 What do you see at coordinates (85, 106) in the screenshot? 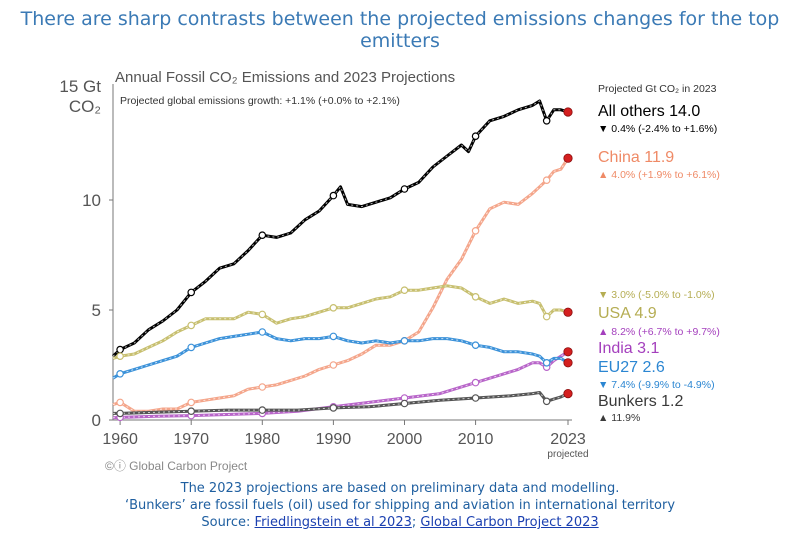
I see `y-unit-bottom: CO₂` at bounding box center [85, 106].